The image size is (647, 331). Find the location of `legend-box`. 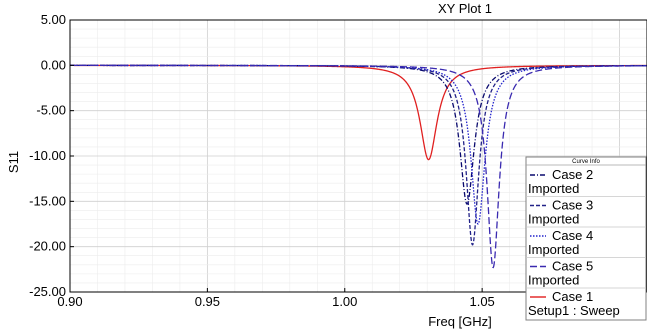

legend-box is located at coordinates (586, 238).